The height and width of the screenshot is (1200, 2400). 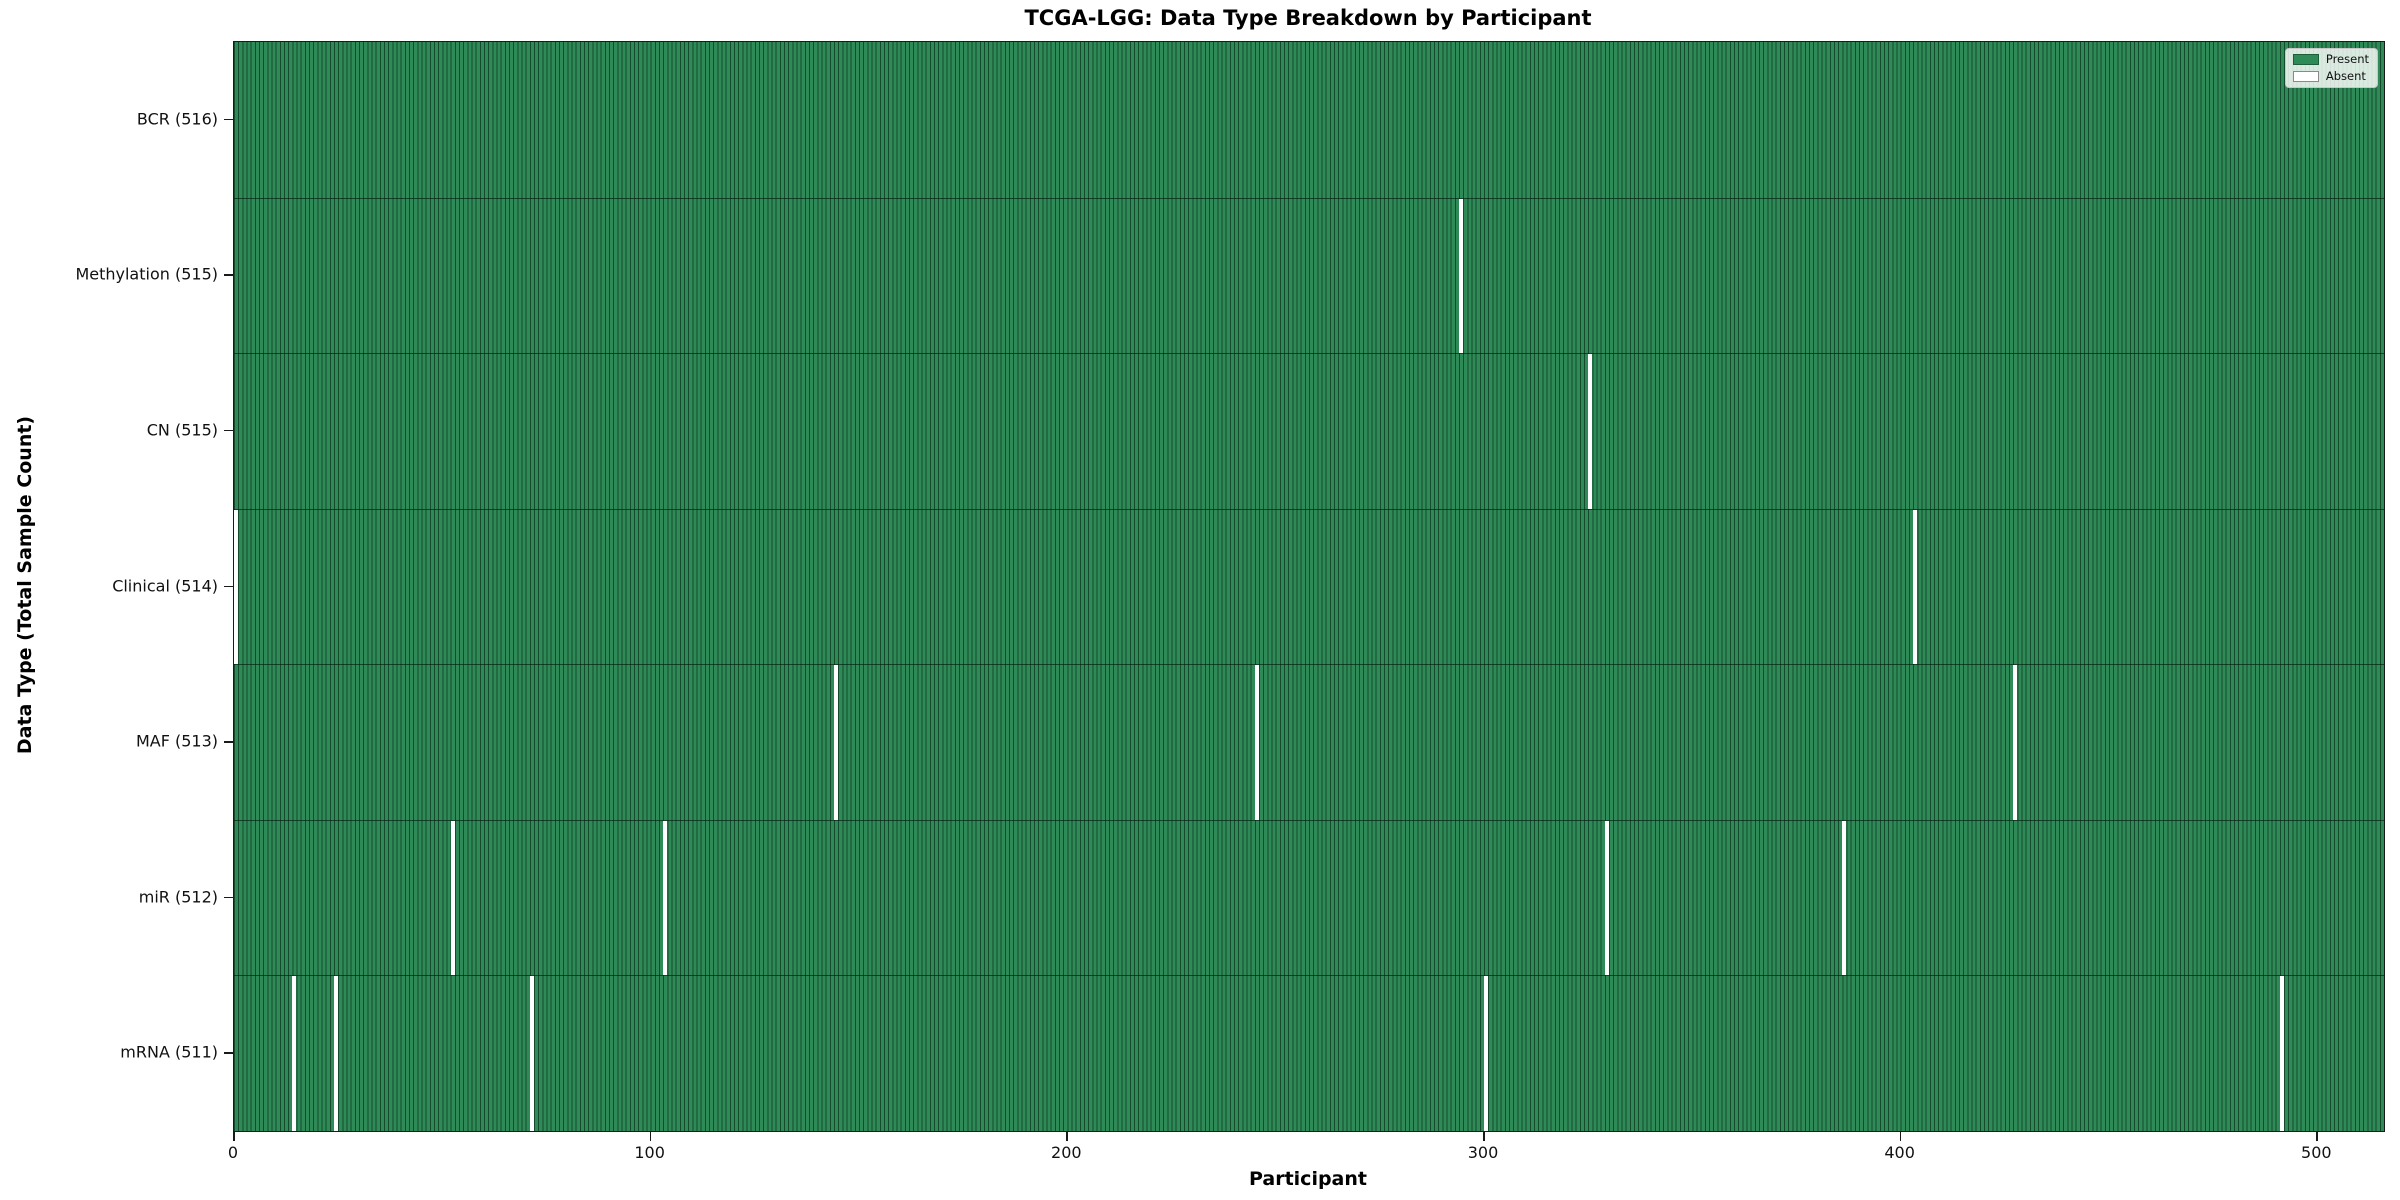 I want to click on legend-entry-absent: Absent, so click(x=2330, y=75).